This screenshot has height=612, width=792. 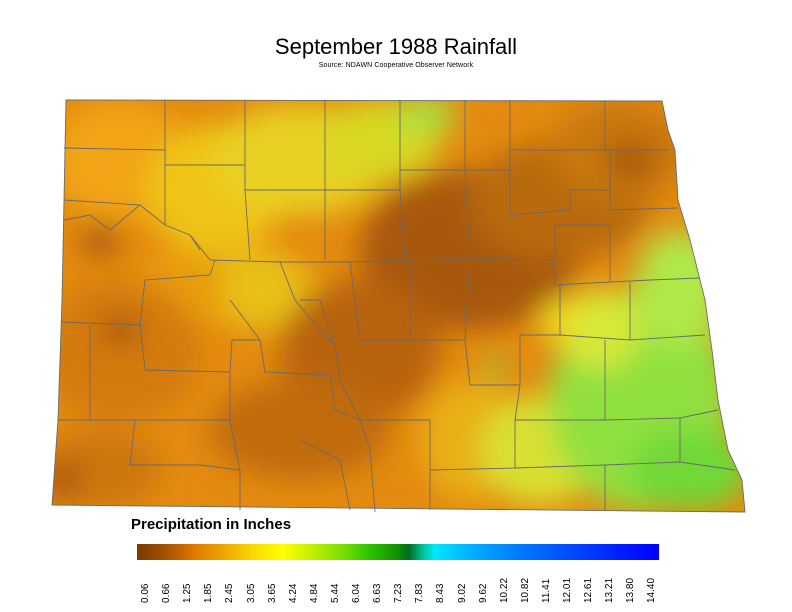 What do you see at coordinates (209, 593) in the screenshot?
I see `legend-tick-label: 1.85` at bounding box center [209, 593].